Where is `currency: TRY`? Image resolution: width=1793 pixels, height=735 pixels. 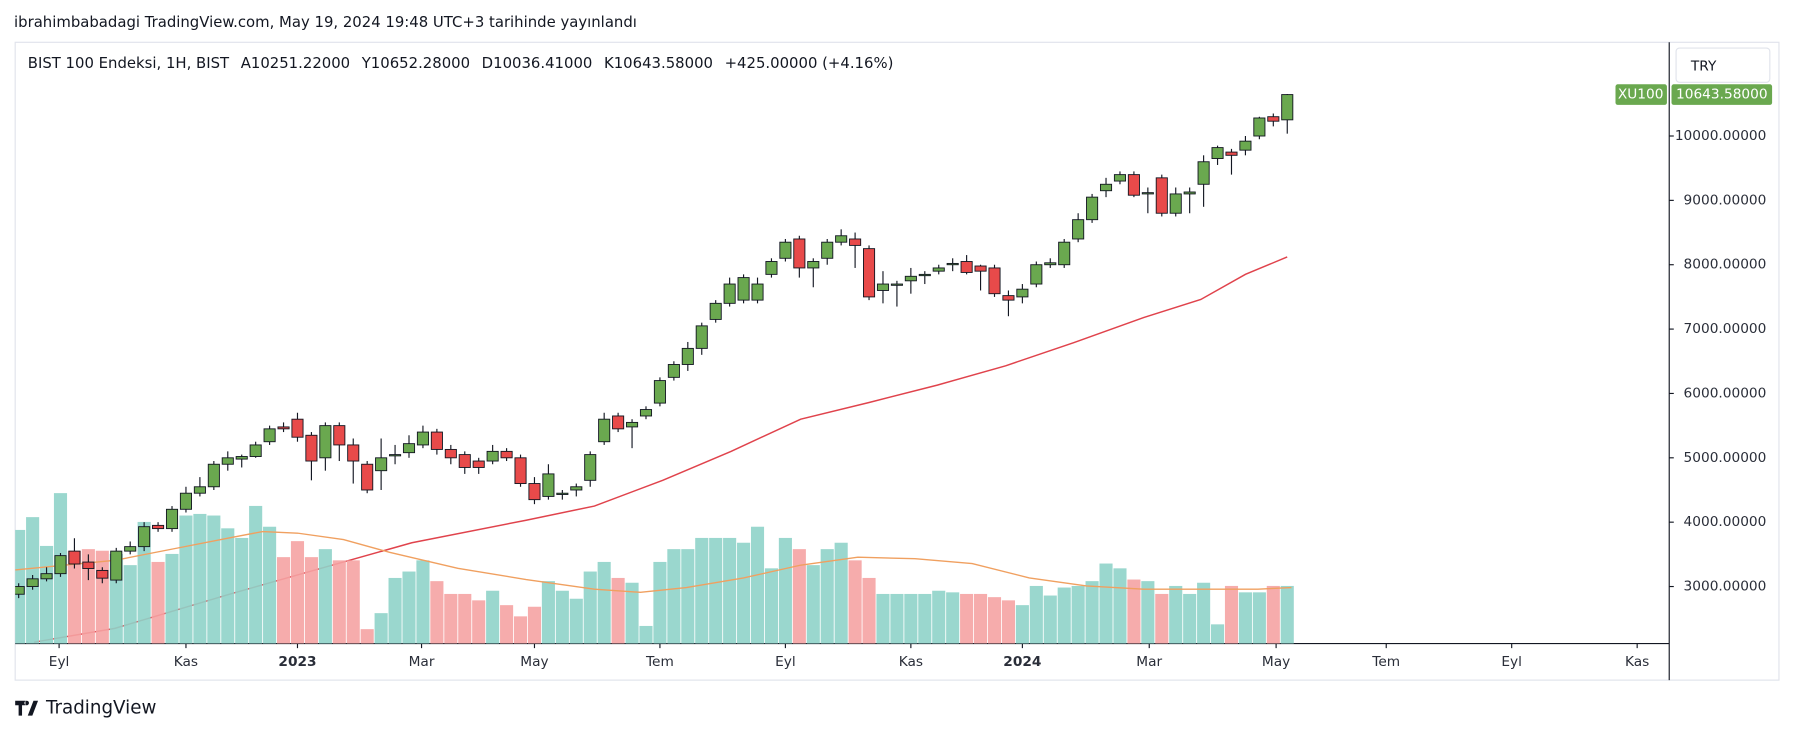 currency: TRY is located at coordinates (1703, 66).